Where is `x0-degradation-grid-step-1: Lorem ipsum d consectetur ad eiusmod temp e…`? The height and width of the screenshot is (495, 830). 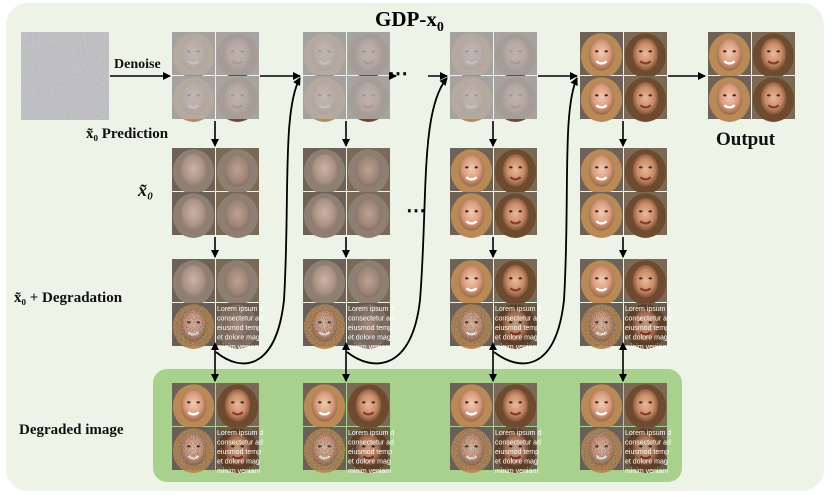 x0-degradation-grid-step-1: Lorem ipsum d consectetur ad eiusmod temp e… is located at coordinates (217, 305).